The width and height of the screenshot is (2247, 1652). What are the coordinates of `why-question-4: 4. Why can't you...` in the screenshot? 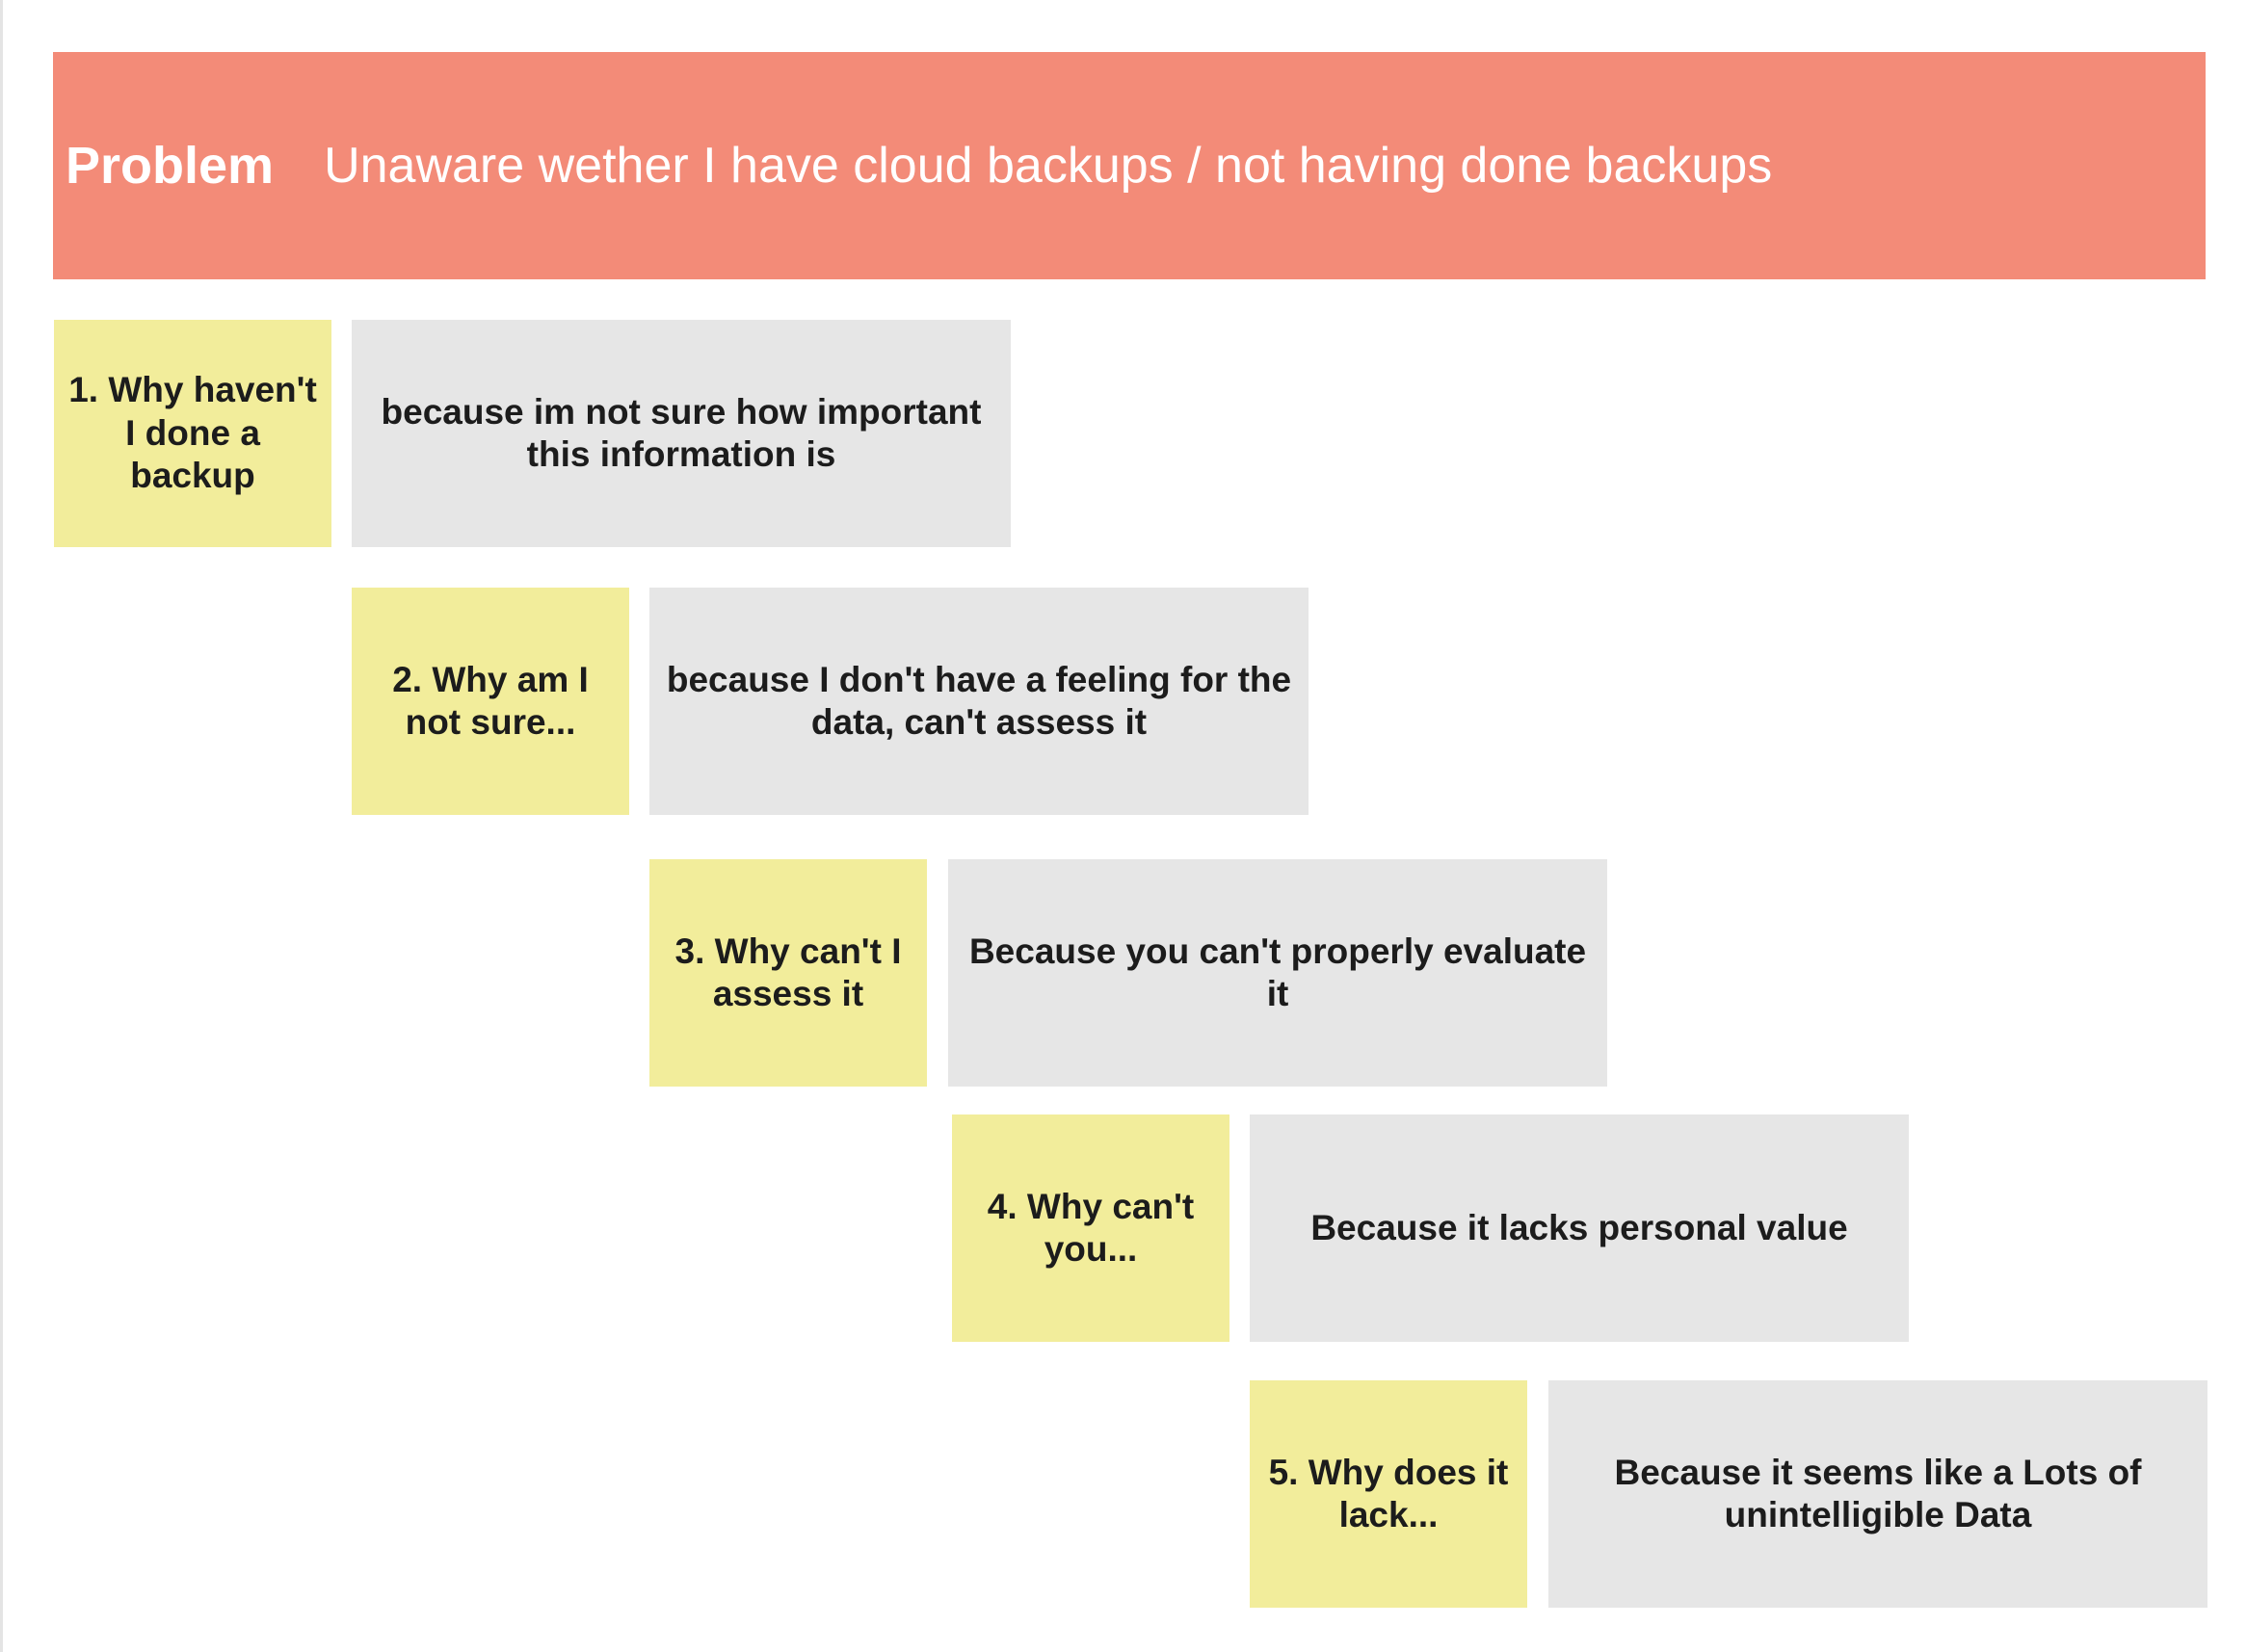 It's located at (1090, 1228).